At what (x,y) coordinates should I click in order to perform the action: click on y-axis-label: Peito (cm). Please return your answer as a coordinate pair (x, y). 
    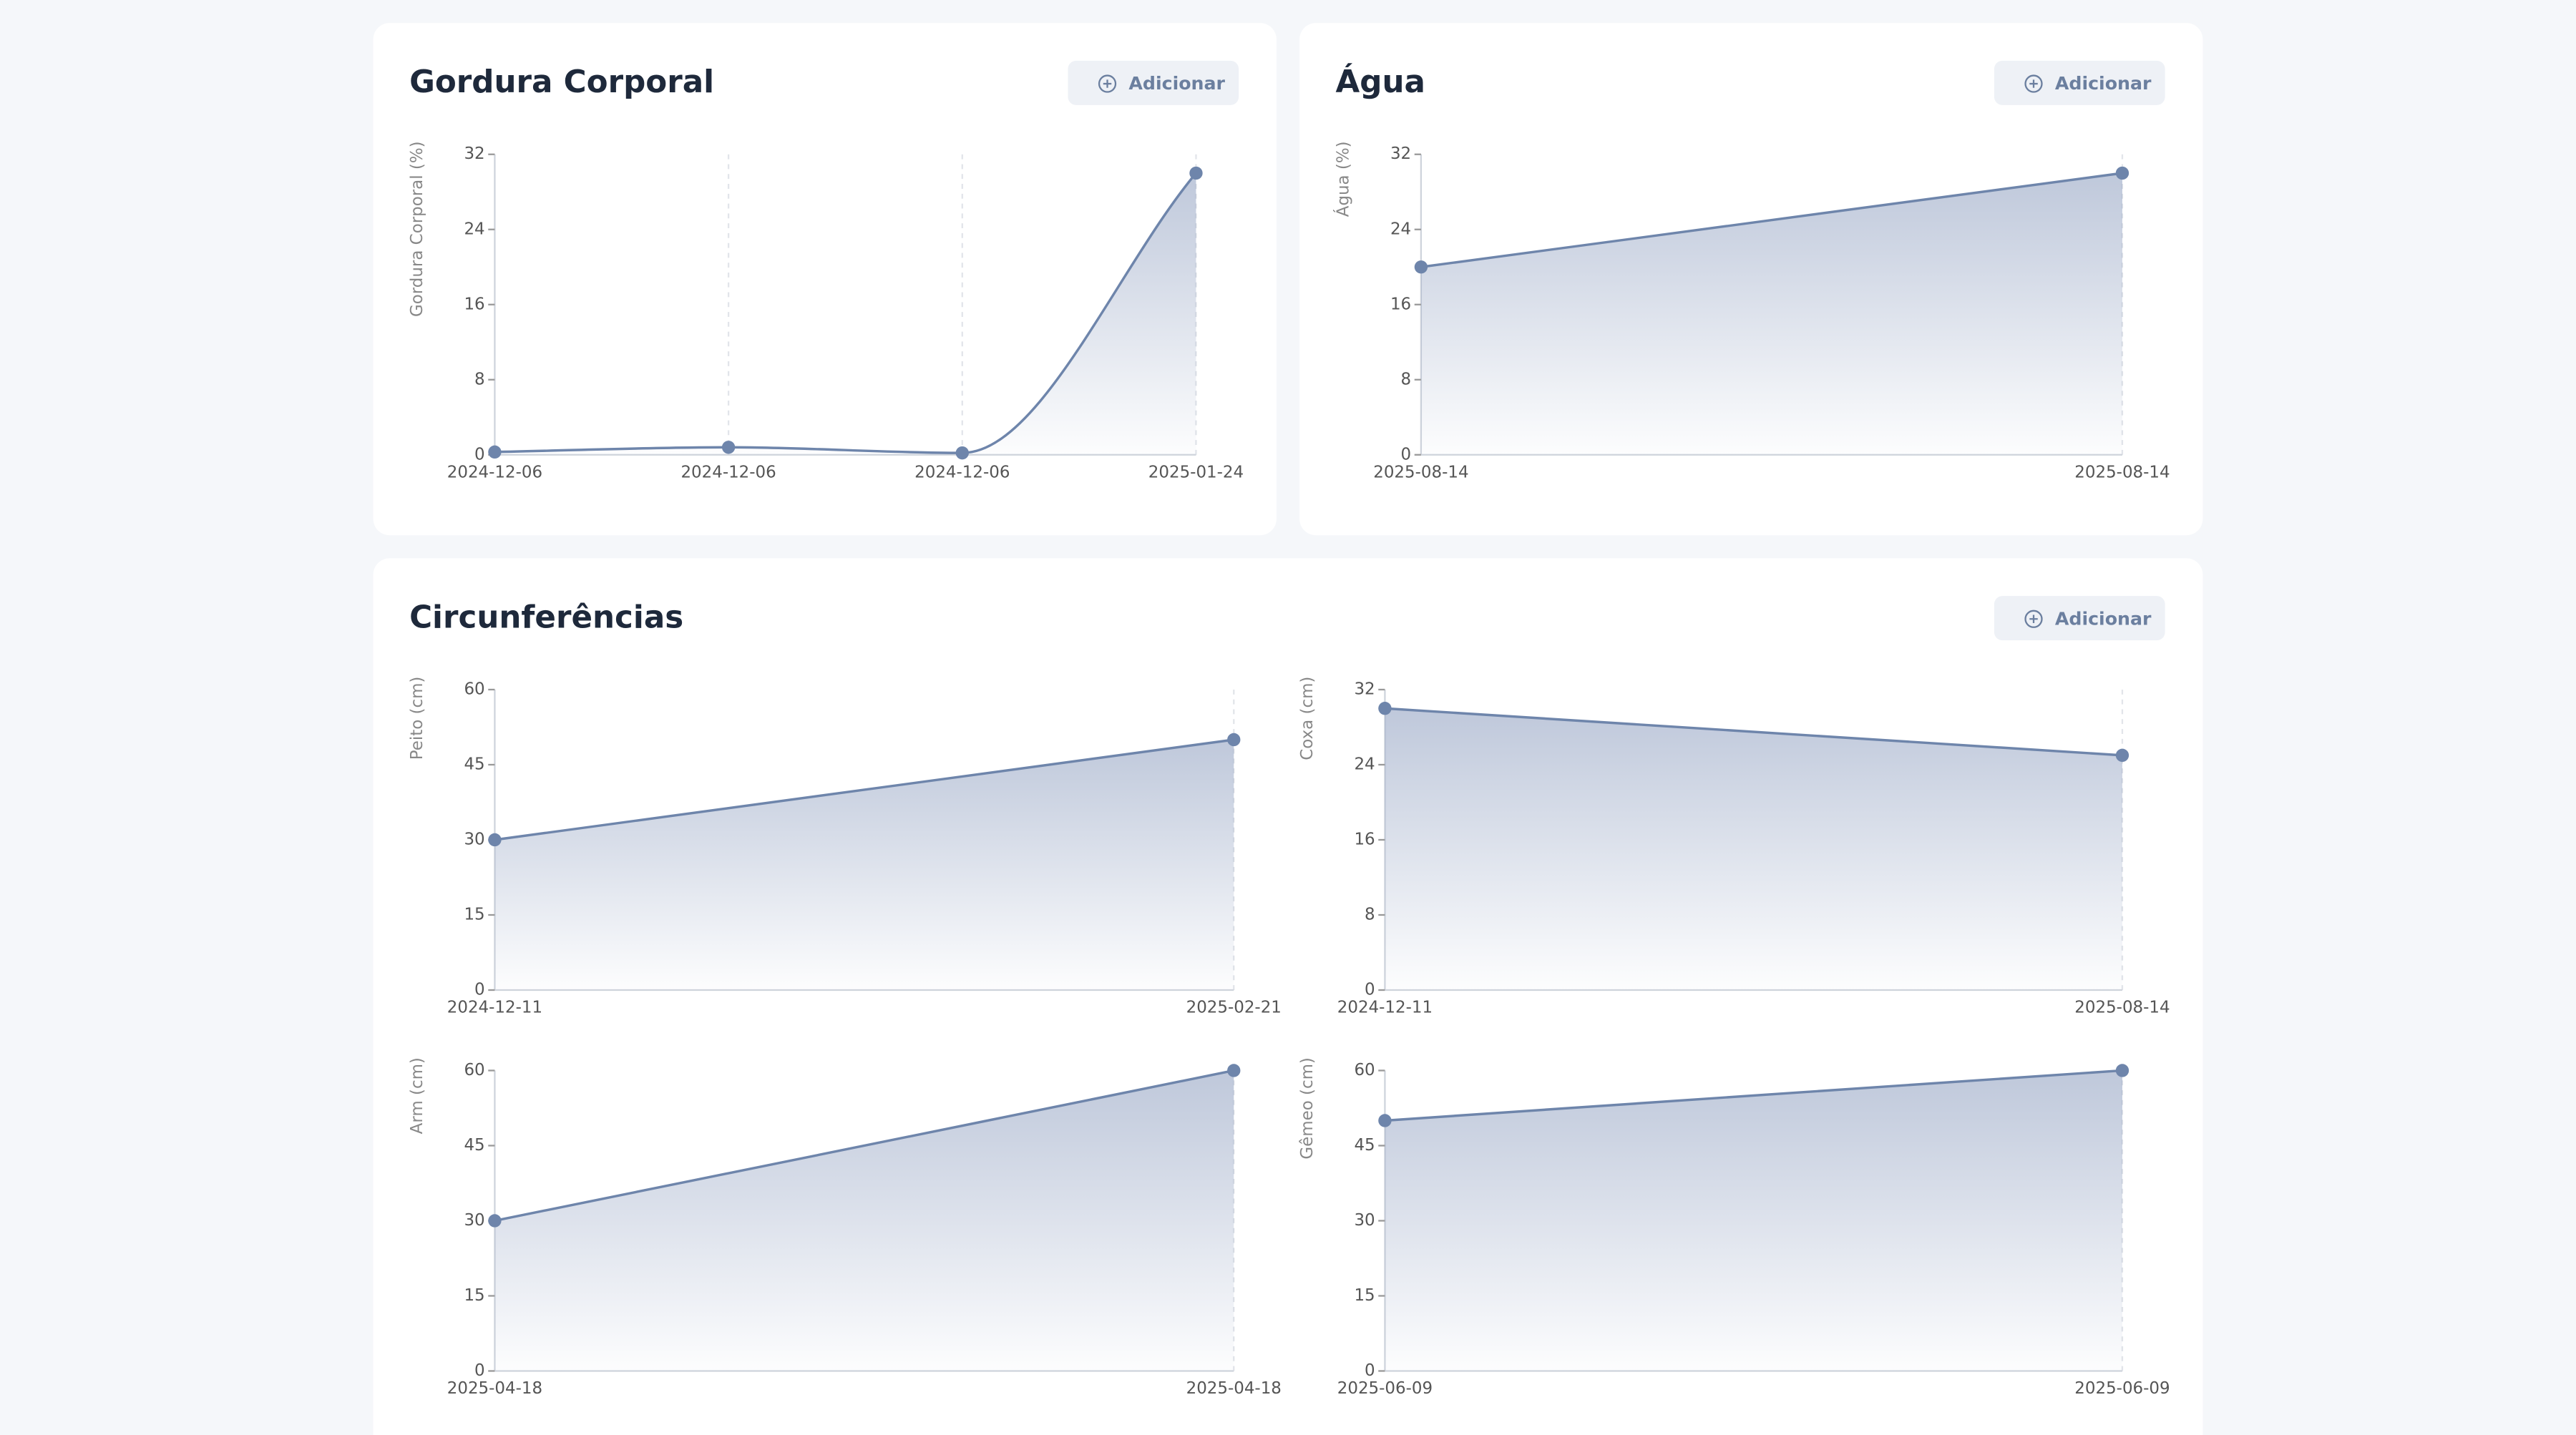
    Looking at the image, I should click on (417, 718).